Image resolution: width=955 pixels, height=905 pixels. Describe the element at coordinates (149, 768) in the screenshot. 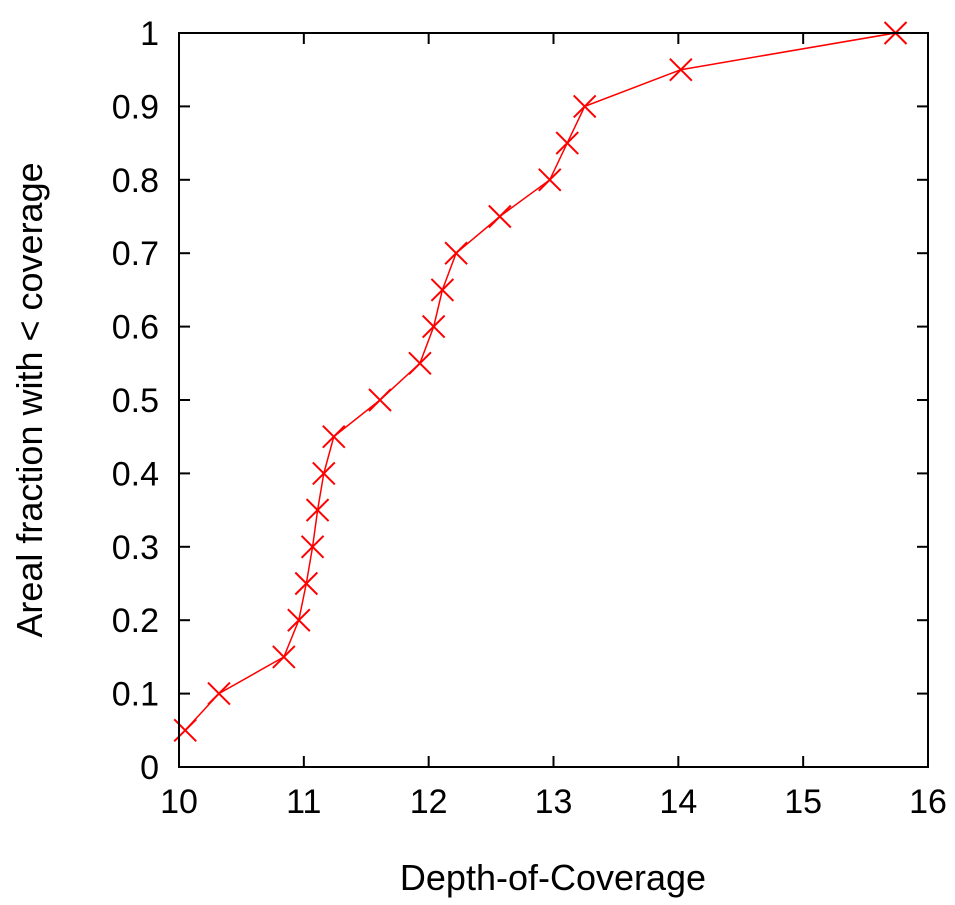

I see `y-tick-label: 0` at that location.